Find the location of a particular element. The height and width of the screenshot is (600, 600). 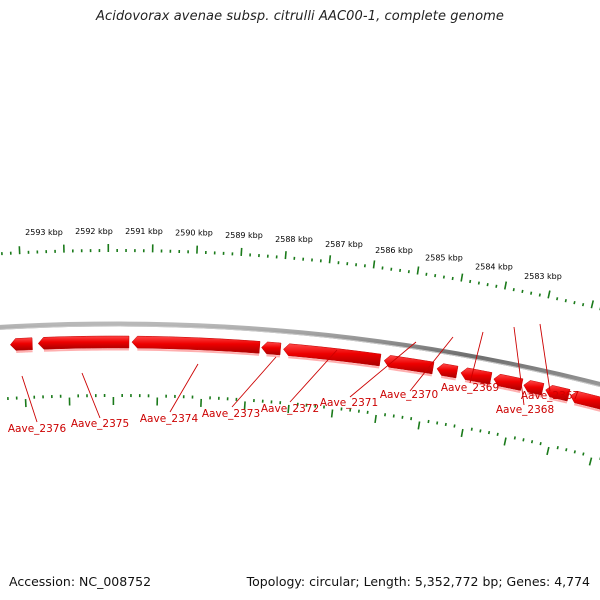

kbp-label: 2590 kbp is located at coordinates (194, 233).